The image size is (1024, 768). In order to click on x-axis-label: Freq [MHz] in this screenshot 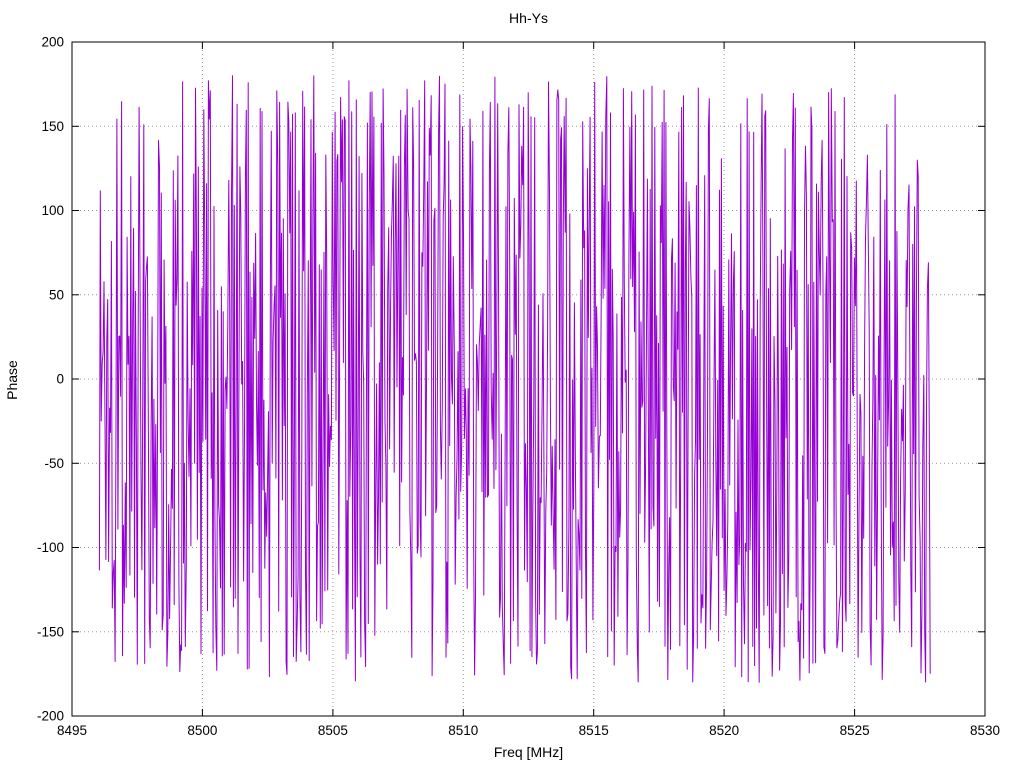, I will do `click(528, 752)`.